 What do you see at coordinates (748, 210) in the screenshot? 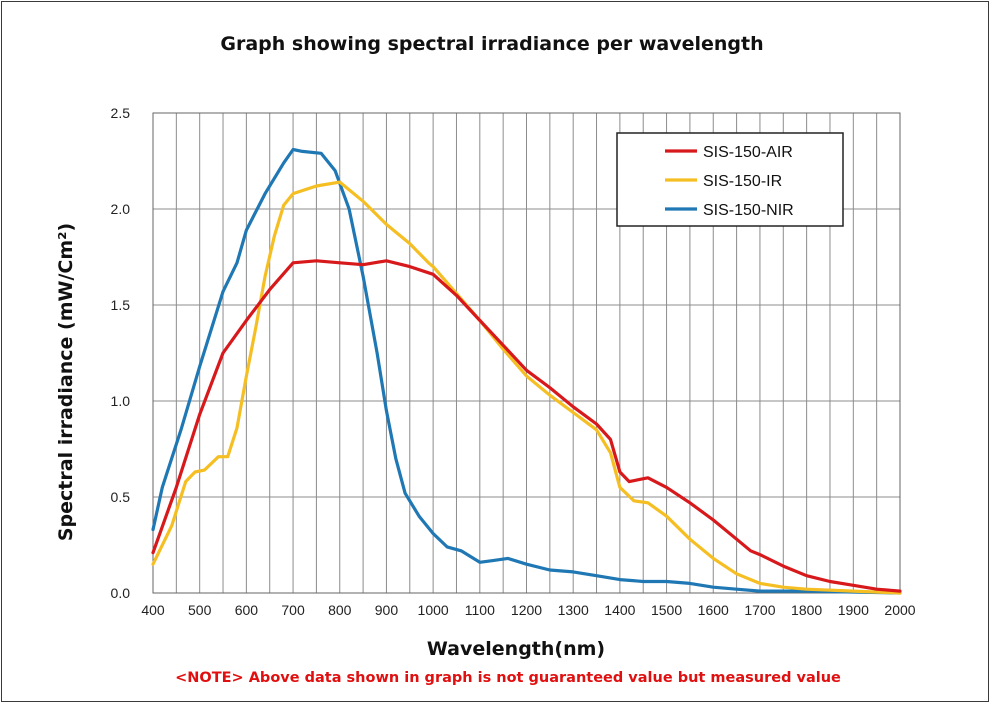
I see `legend-label: SIS-150-NIR` at bounding box center [748, 210].